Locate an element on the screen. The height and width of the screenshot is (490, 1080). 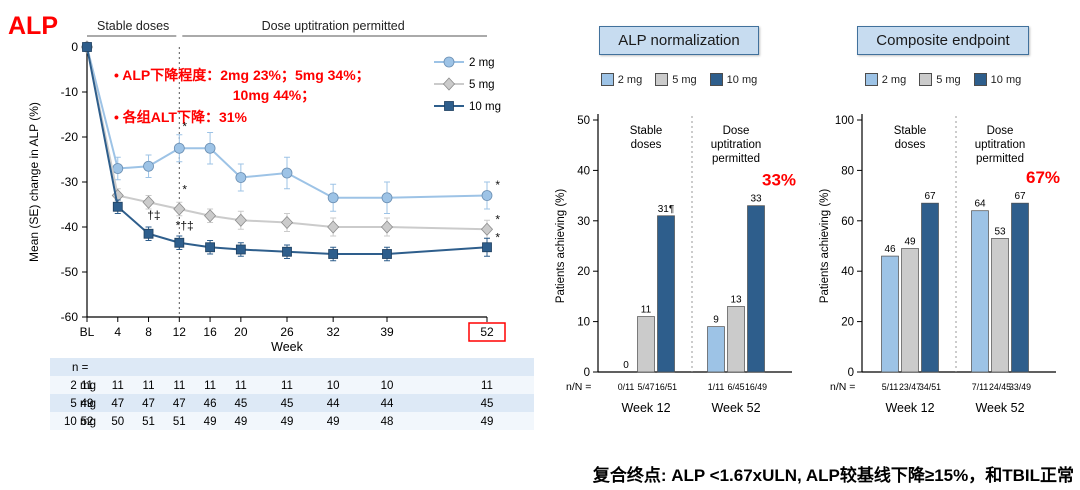
x-tick-label: 12 is located at coordinates (180, 332).